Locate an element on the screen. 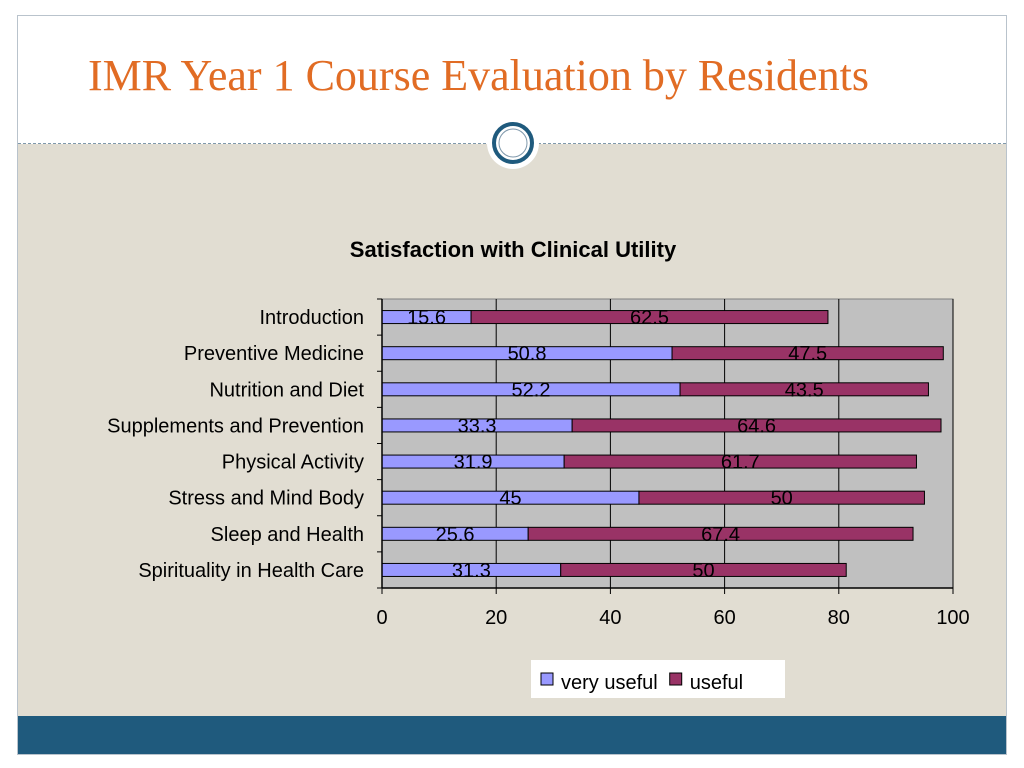  circle-ornament-icon is located at coordinates (513, 143).